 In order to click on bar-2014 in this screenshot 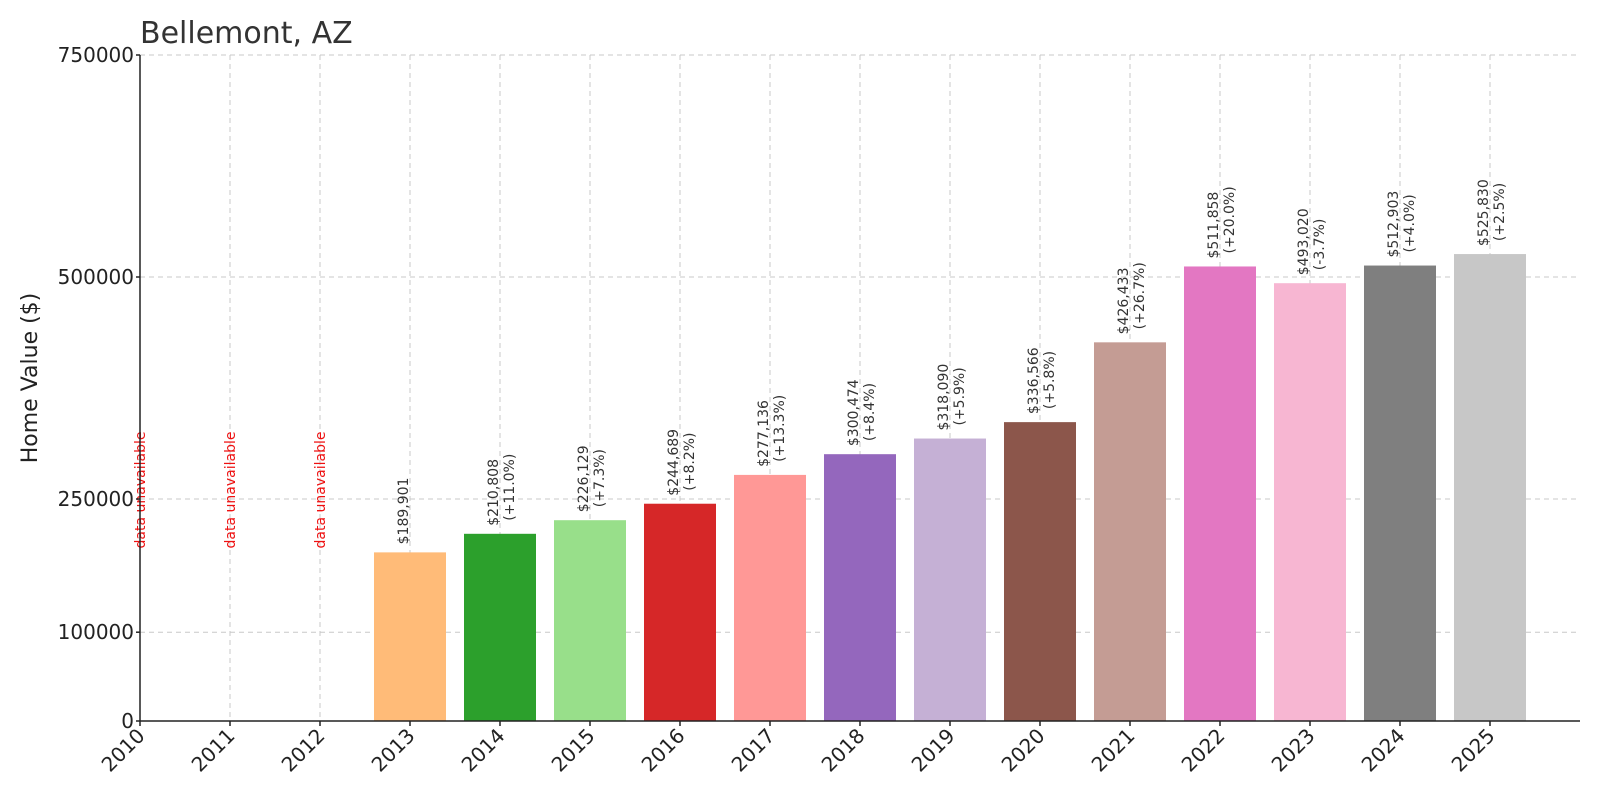, I will do `click(500, 627)`.